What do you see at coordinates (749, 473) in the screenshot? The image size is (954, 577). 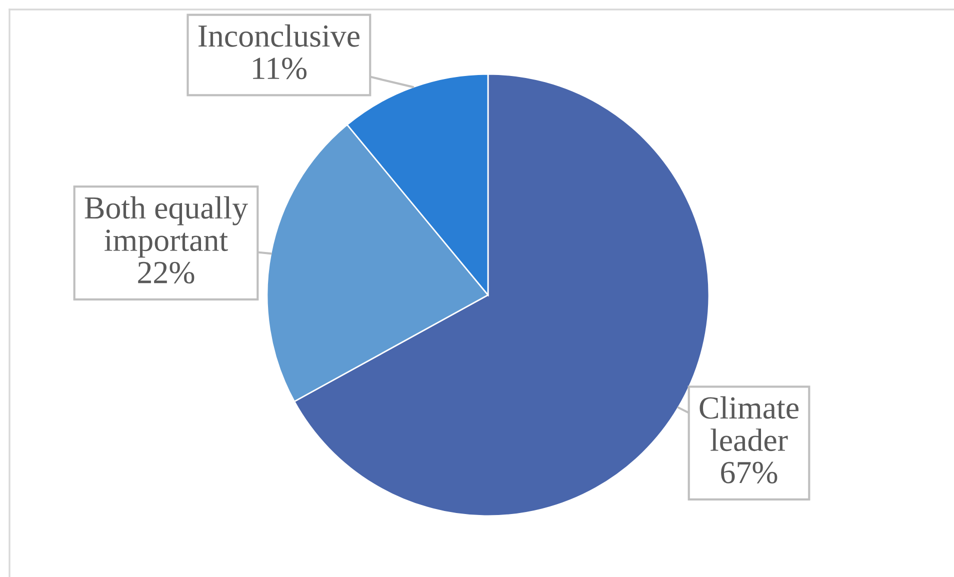 I see `data-label: 67%` at bounding box center [749, 473].